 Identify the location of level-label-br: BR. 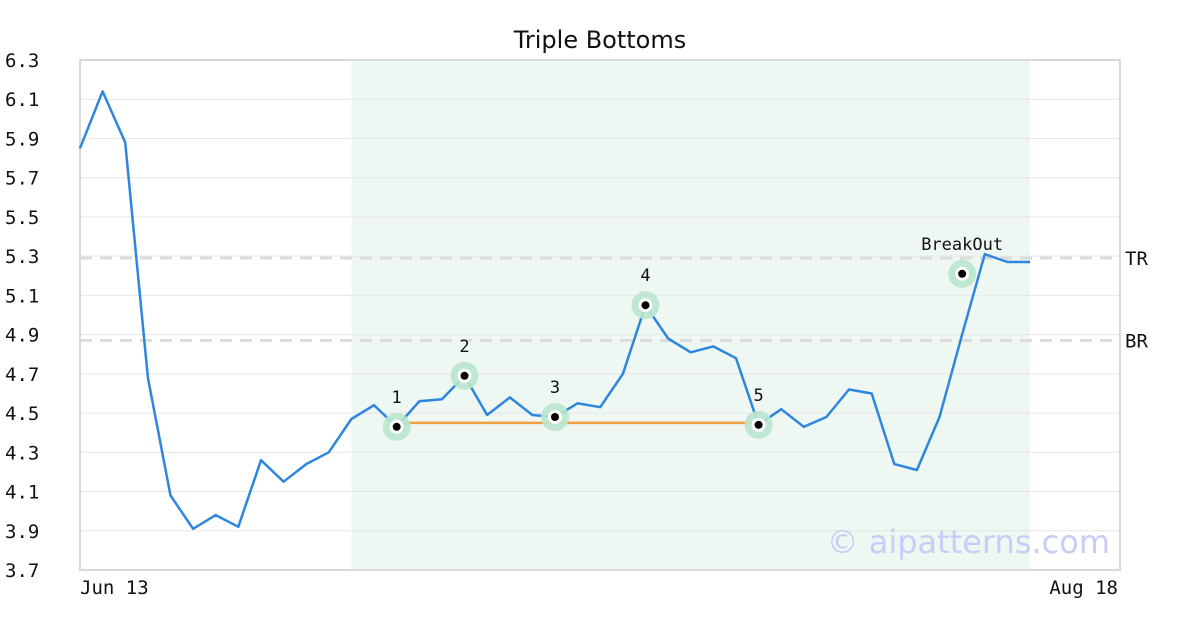
(1136, 342).